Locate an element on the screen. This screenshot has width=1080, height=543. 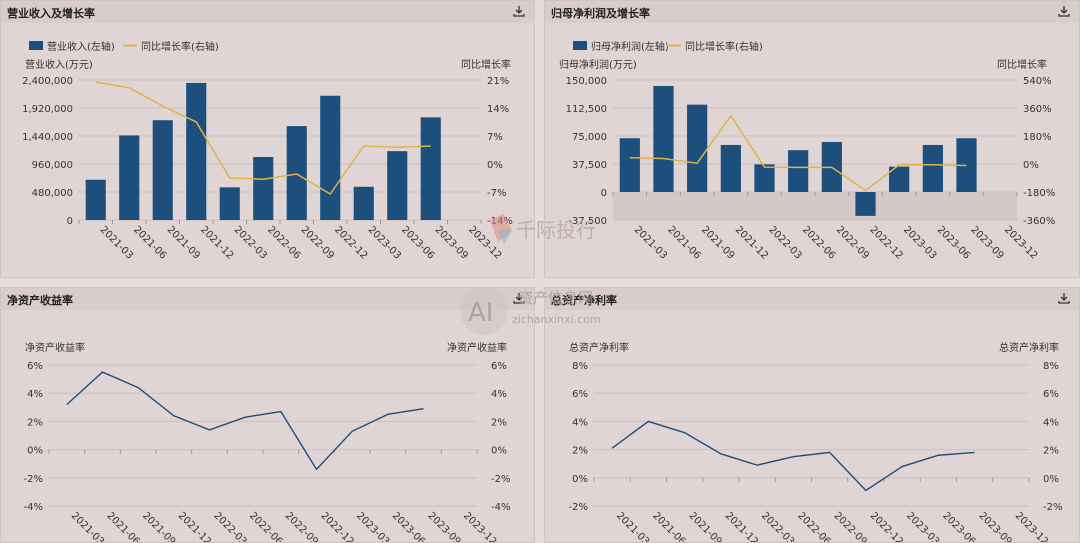
right-axis-unit: 同比增长率 is located at coordinates (486, 64).